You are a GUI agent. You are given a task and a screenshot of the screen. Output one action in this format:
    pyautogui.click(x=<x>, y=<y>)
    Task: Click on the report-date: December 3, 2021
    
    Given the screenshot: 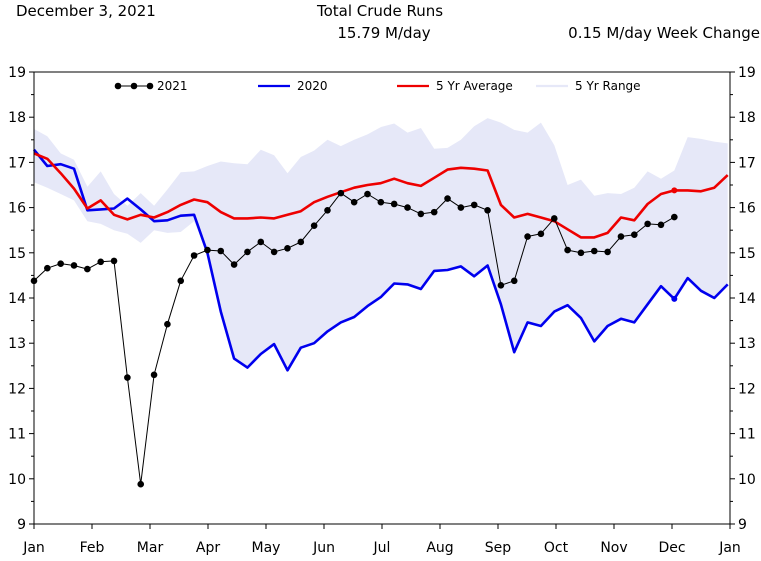 What is the action you would take?
    pyautogui.click(x=86, y=11)
    